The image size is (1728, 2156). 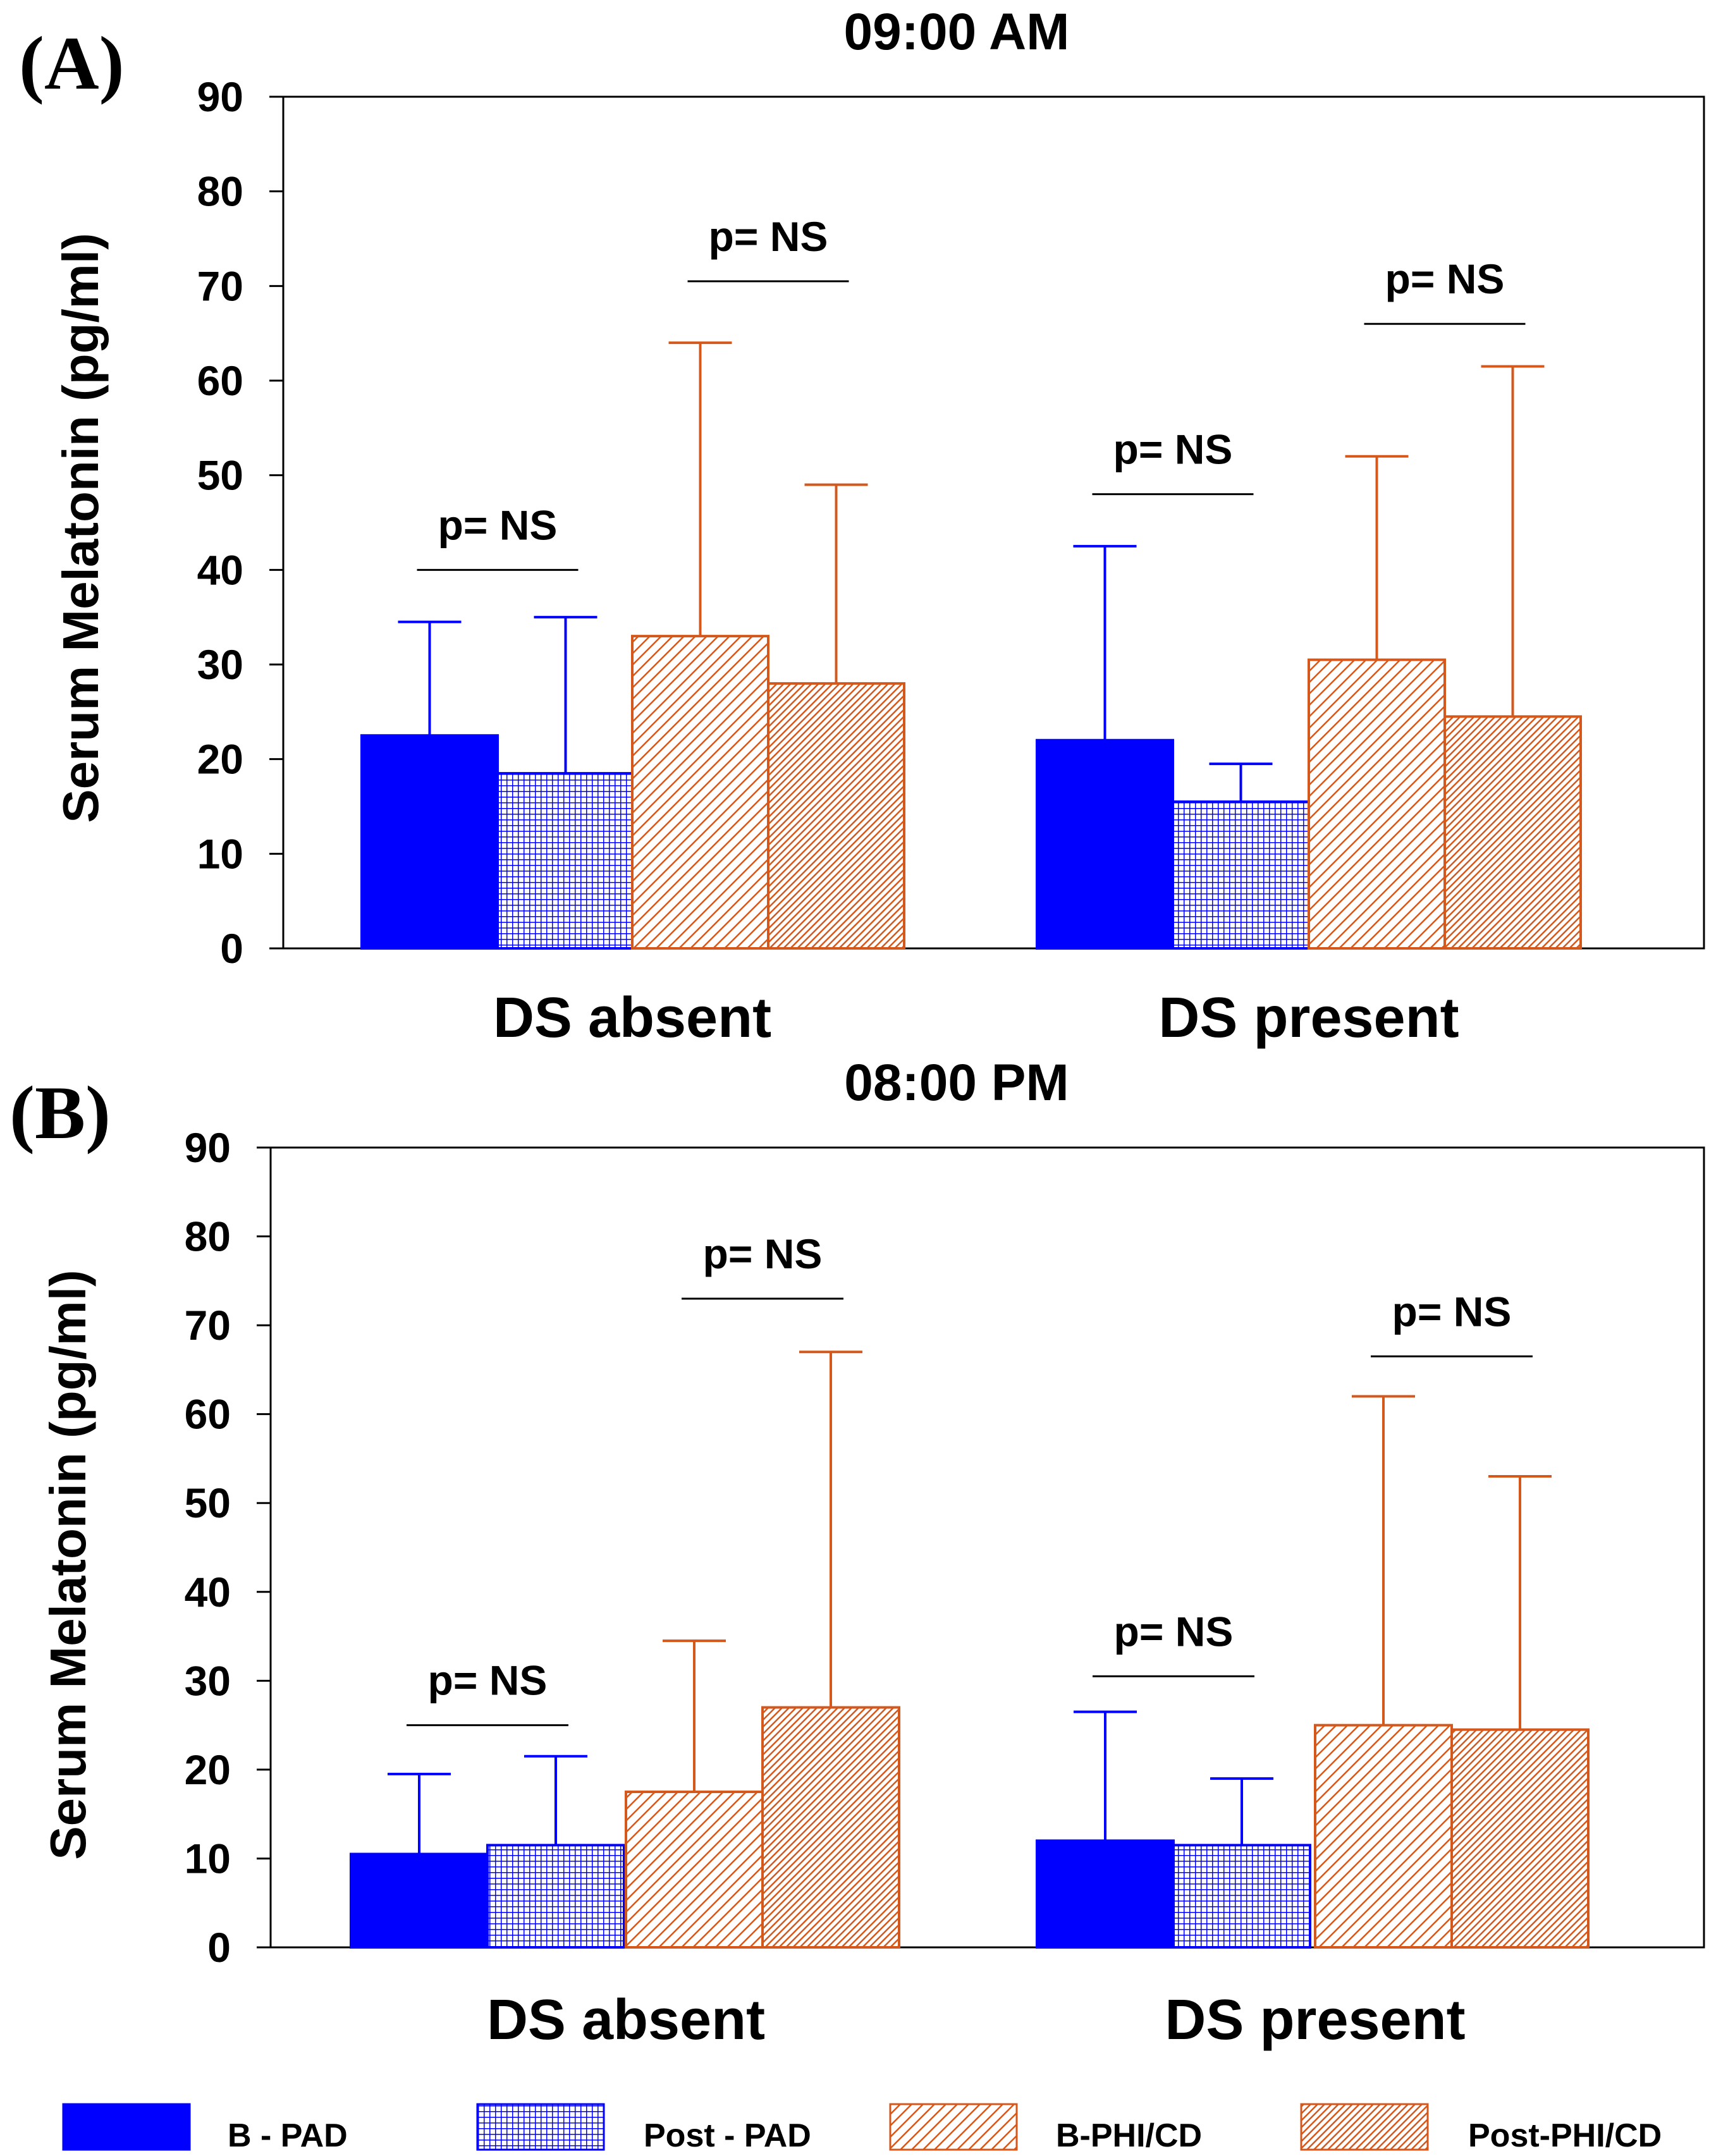 I want to click on panel-b-y-tick-label-10: 10, so click(x=208, y=1858).